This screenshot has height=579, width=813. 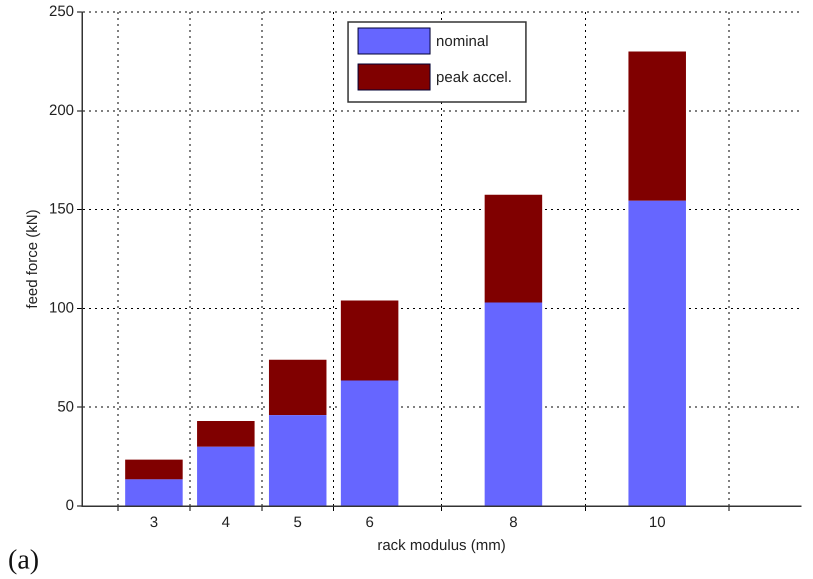 What do you see at coordinates (226, 523) in the screenshot?
I see `x-tick-label: 4` at bounding box center [226, 523].